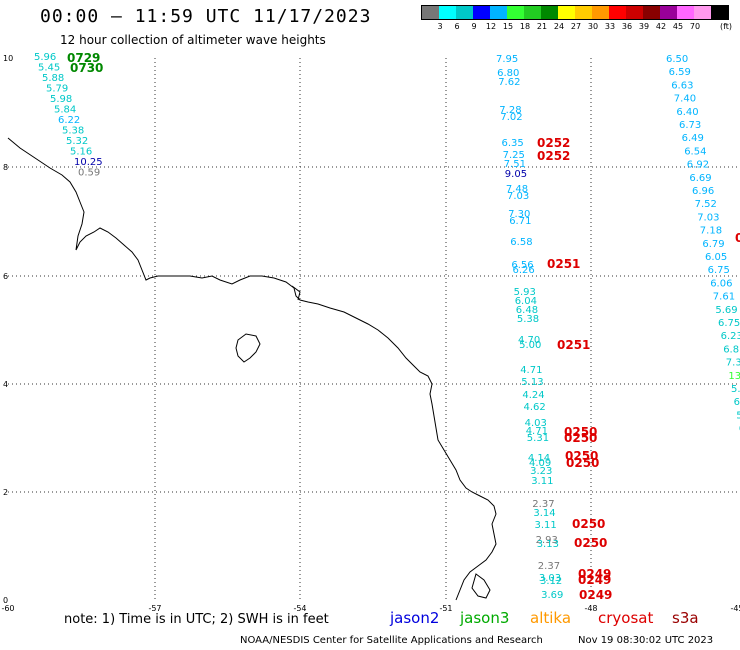 The width and height of the screenshot is (740, 650). Describe the element at coordinates (646, 640) in the screenshot. I see `generation-timestamp: Nov 19 08:30:02 UTC 2023` at that location.